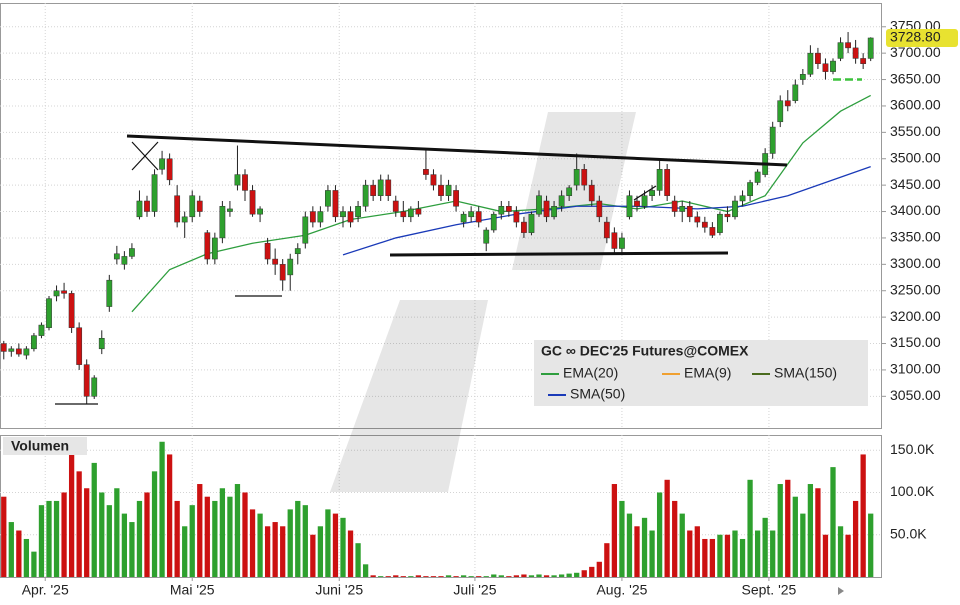  Describe the element at coordinates (841, 591) in the screenshot. I see `scroll-arrow` at that location.